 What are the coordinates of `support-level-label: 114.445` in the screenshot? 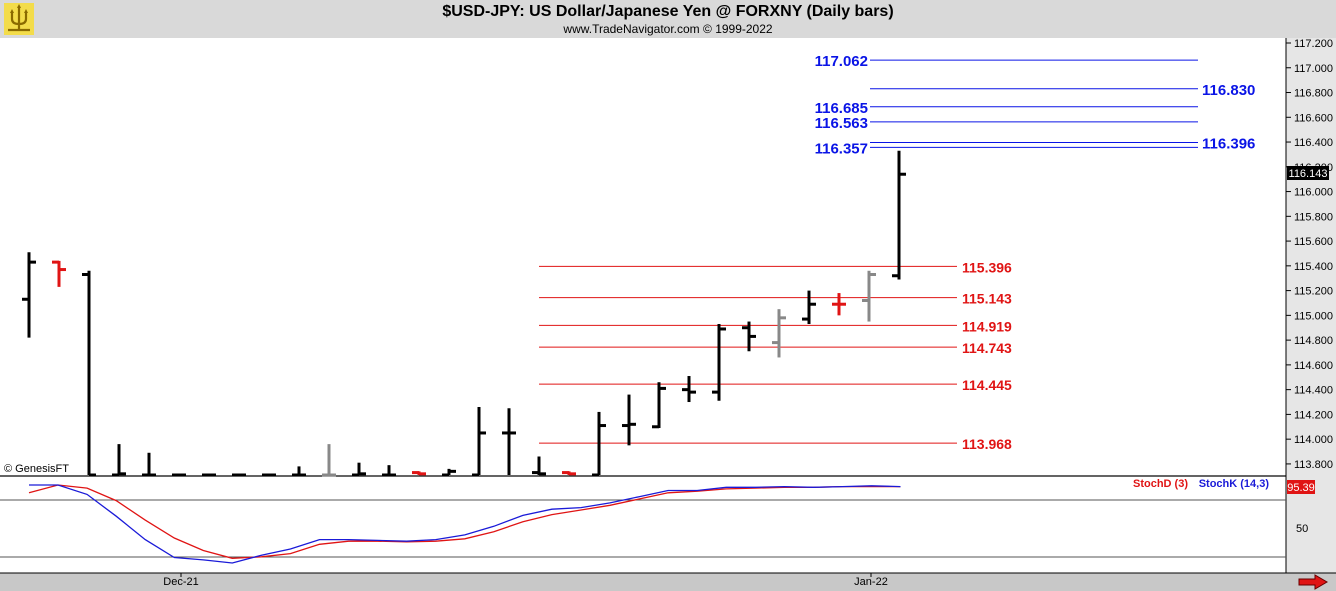 It's located at (987, 385).